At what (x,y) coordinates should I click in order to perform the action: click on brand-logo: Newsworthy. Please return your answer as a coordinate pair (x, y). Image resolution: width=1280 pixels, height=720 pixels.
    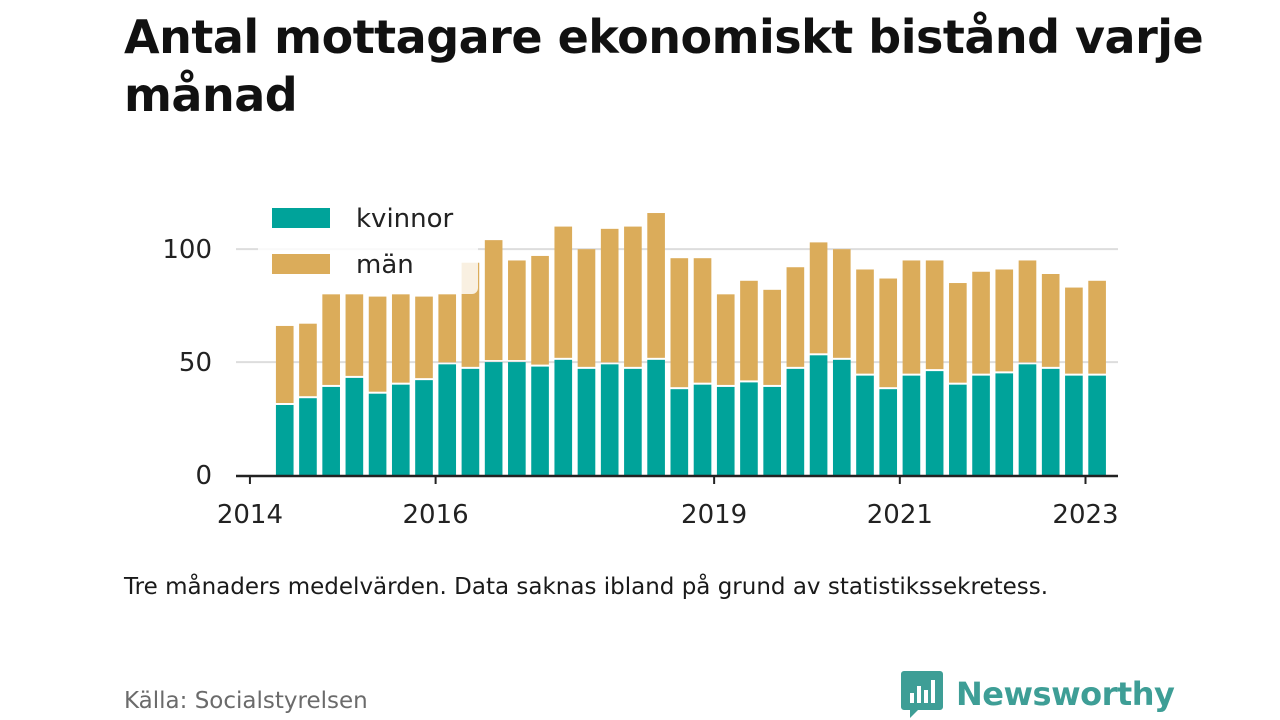
    Looking at the image, I should click on (1037, 694).